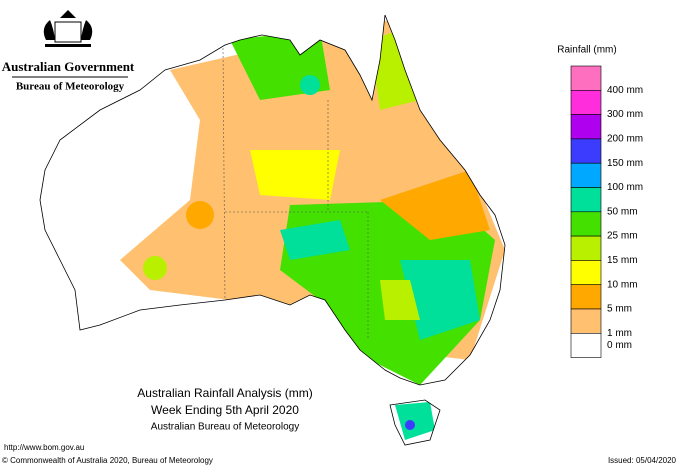 This screenshot has width=680, height=467. Describe the element at coordinates (619, 345) in the screenshot. I see `legend-label: 0 mm` at that location.